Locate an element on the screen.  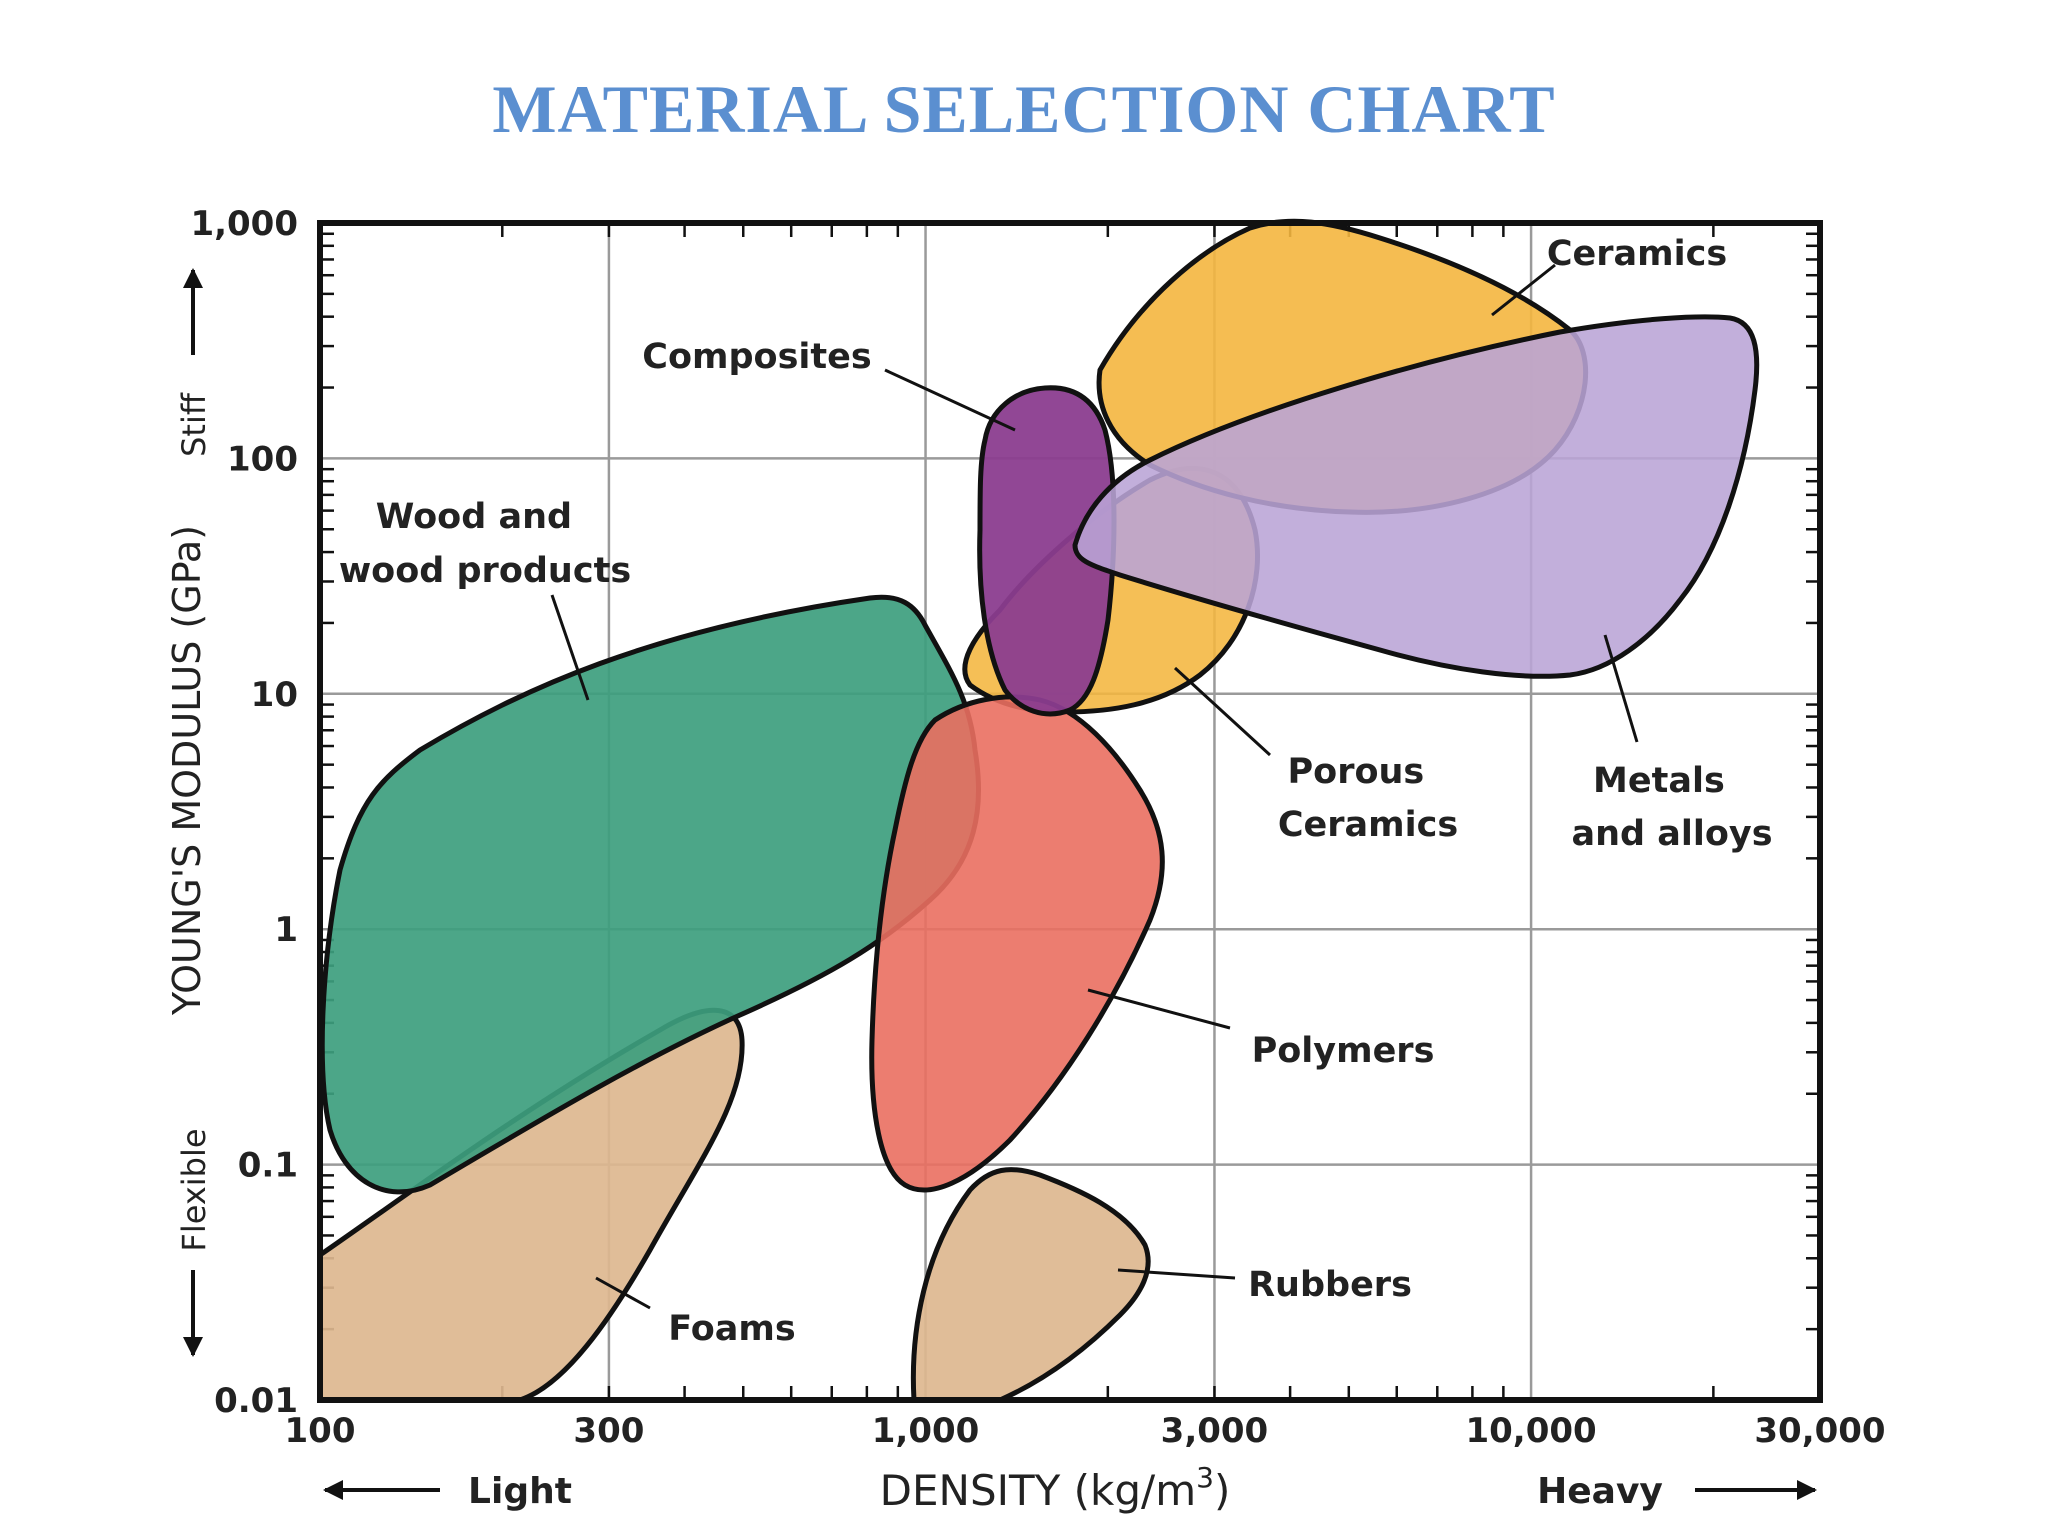
y-tick-label: 100 is located at coordinates (262, 459).